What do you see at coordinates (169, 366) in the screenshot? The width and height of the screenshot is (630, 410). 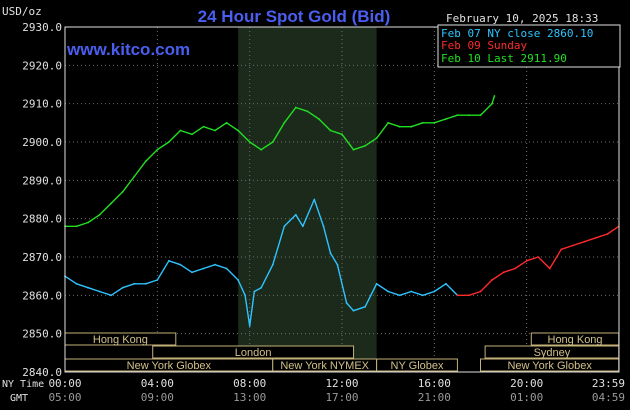 I see `session-label: New York Globex` at bounding box center [169, 366].